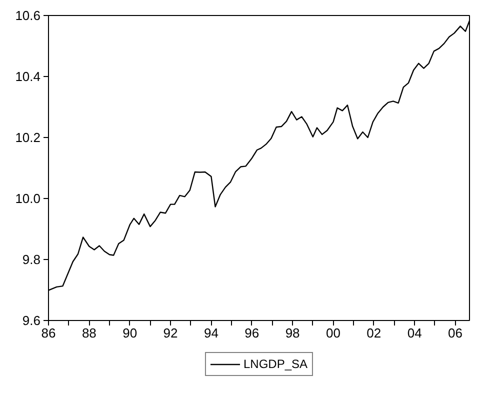 This screenshot has height=405, width=483. I want to click on x-tick-label: 92, so click(170, 333).